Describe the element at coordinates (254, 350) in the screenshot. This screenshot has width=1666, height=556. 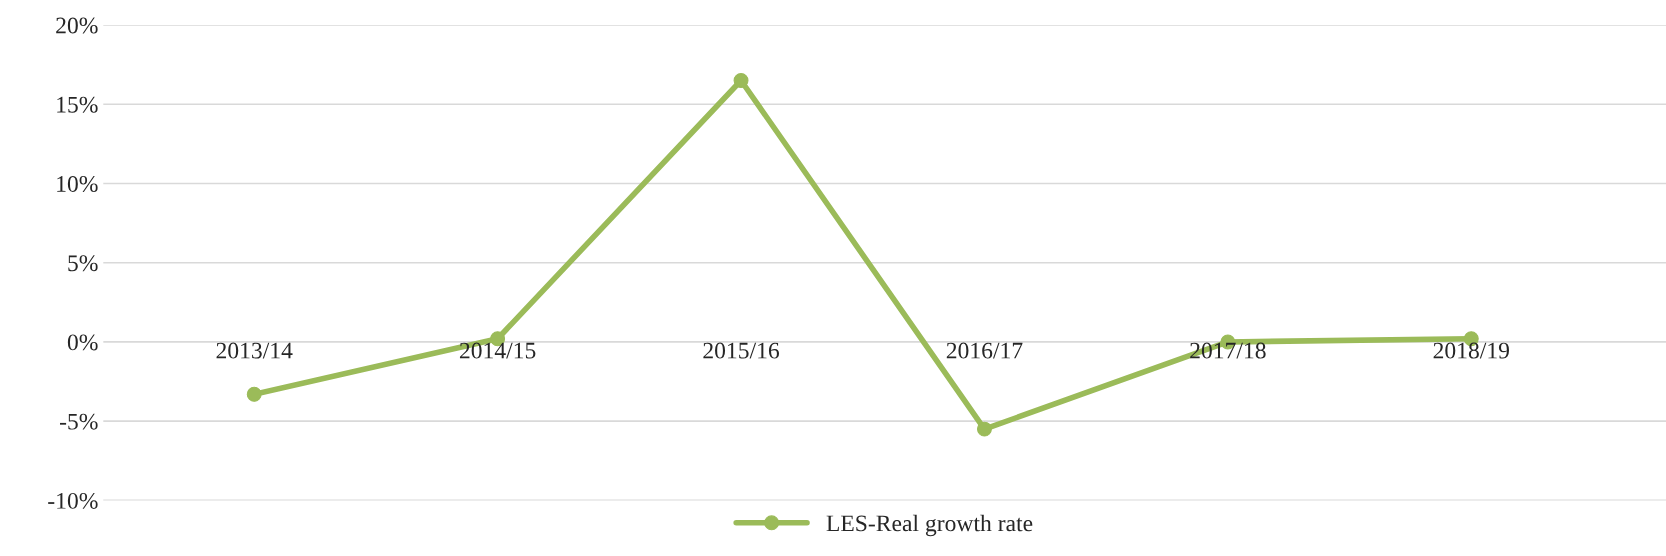
I see `x-tick-label: 2013/14` at that location.